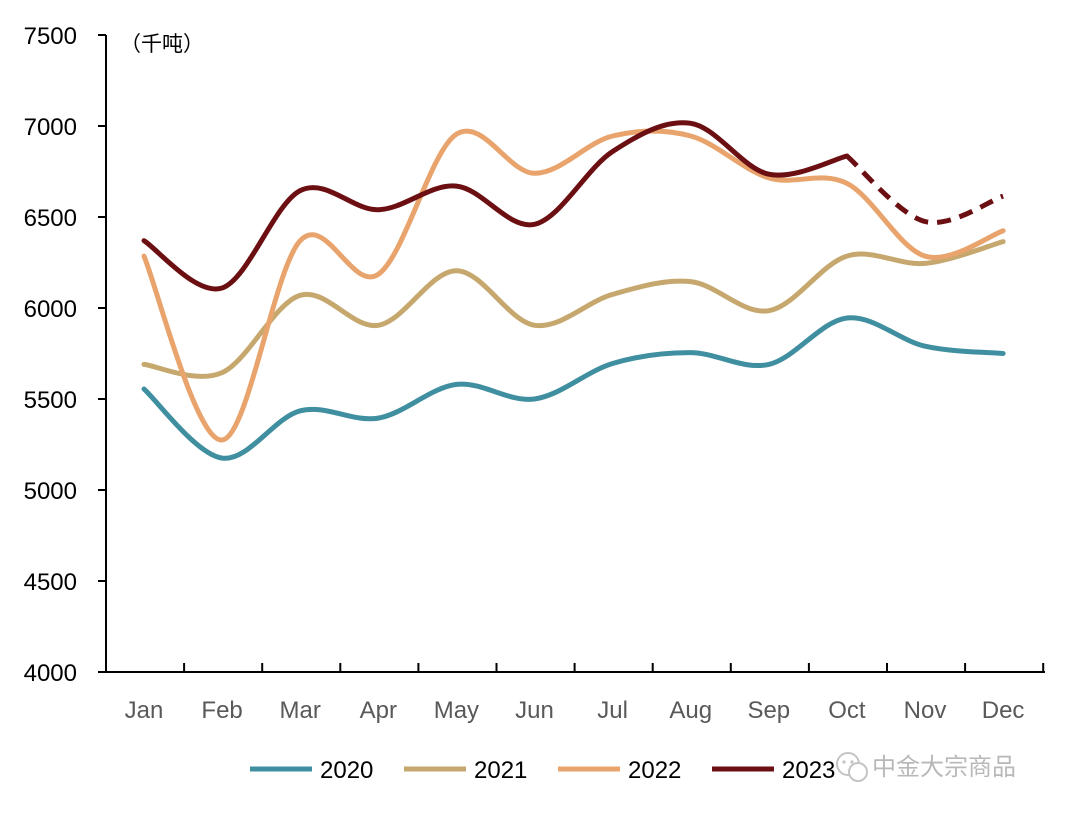  What do you see at coordinates (500, 770) in the screenshot?
I see `legend-label: 2021` at bounding box center [500, 770].